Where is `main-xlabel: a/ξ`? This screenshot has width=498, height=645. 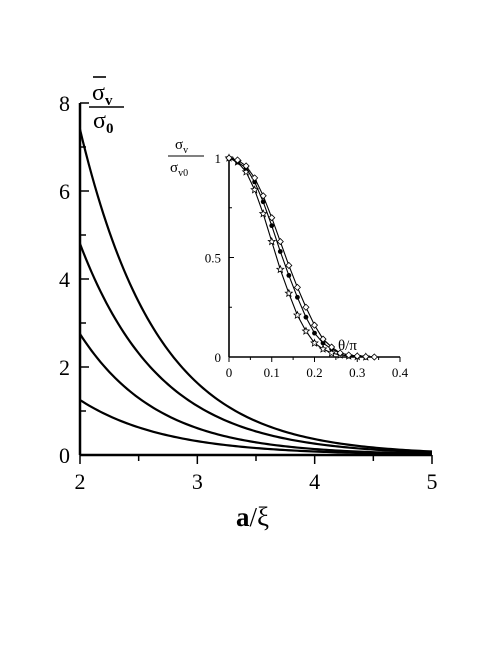 main-xlabel: a/ξ is located at coordinates (252, 517).